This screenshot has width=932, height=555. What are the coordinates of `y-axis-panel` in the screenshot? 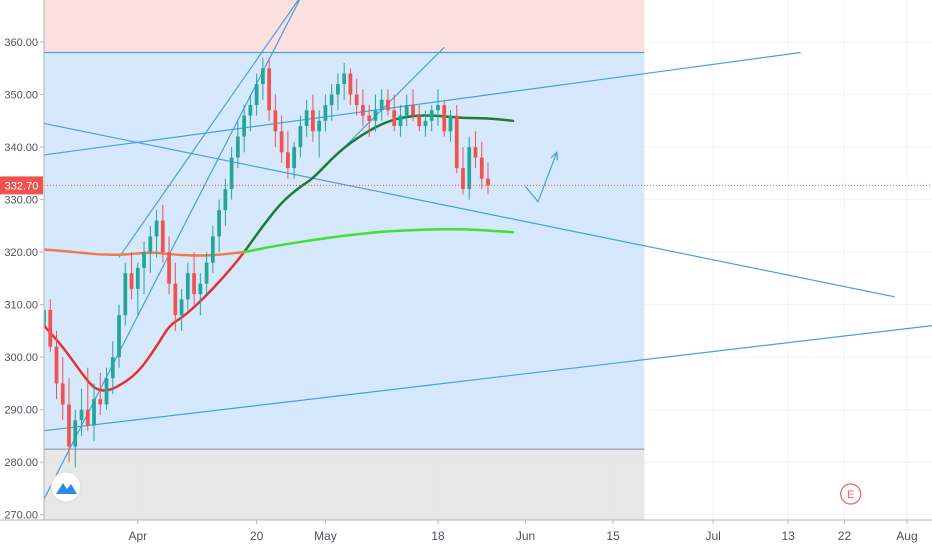 It's located at (22, 275).